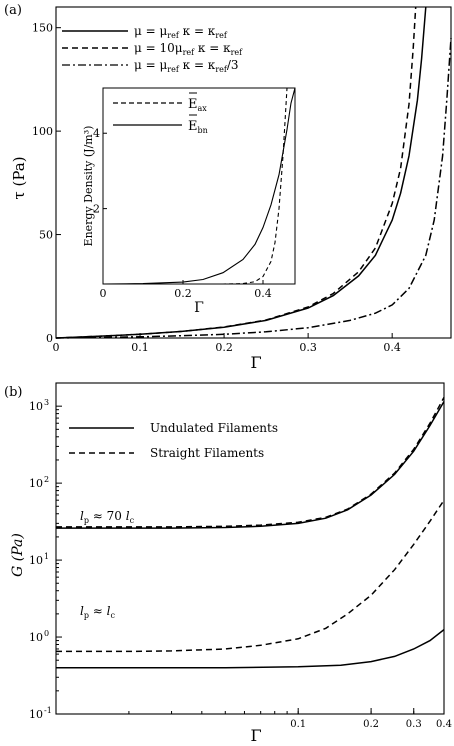 The width and height of the screenshot is (454, 746). I want to click on legend-b-entry-2: Straight Filaments, so click(207, 453).